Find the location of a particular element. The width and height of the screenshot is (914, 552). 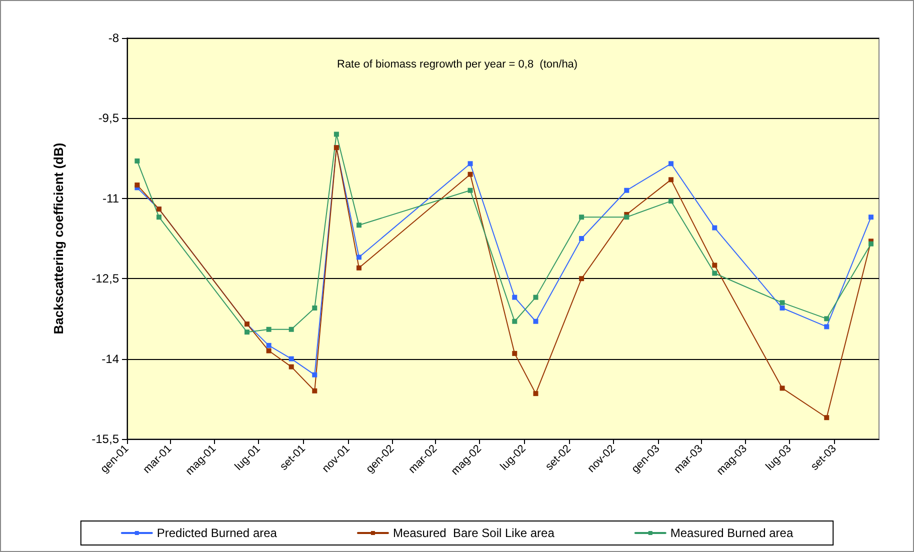

legend-label: Predicted Burned area is located at coordinates (217, 533).